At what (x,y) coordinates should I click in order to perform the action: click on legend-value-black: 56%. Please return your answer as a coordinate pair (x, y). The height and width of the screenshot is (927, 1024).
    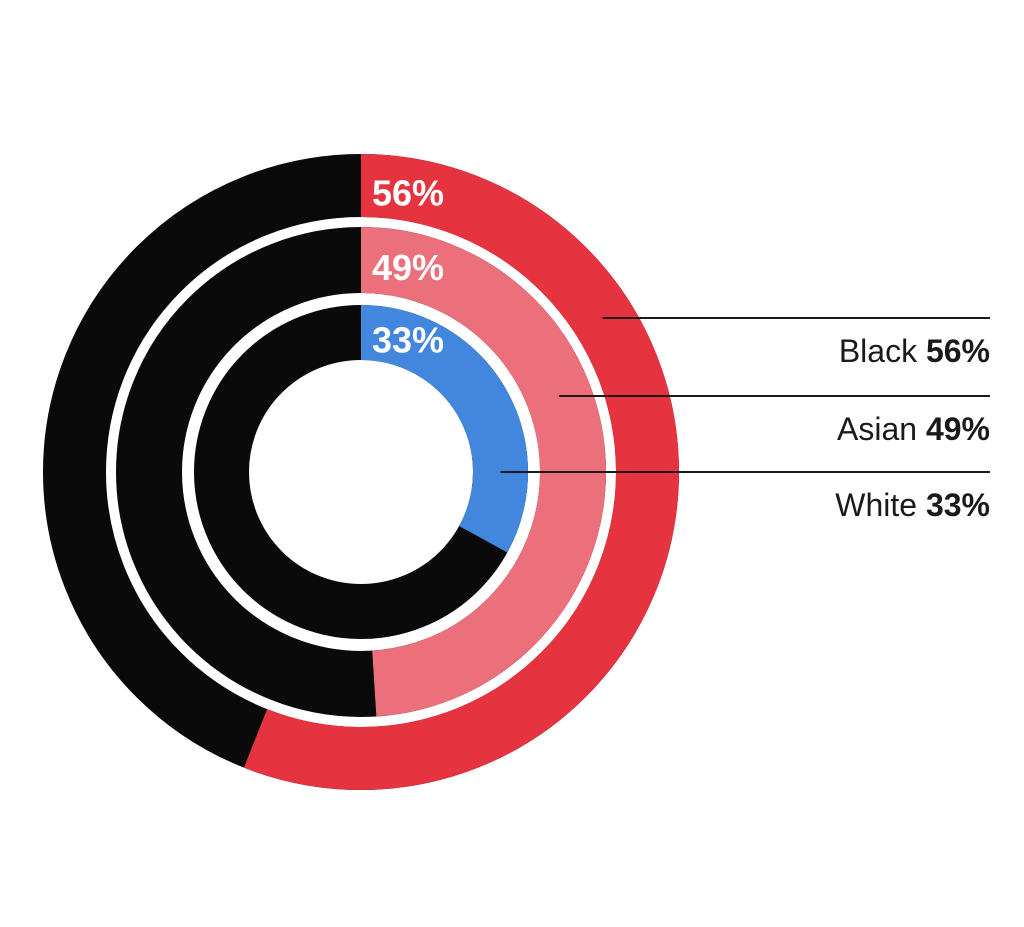
    Looking at the image, I should click on (958, 351).